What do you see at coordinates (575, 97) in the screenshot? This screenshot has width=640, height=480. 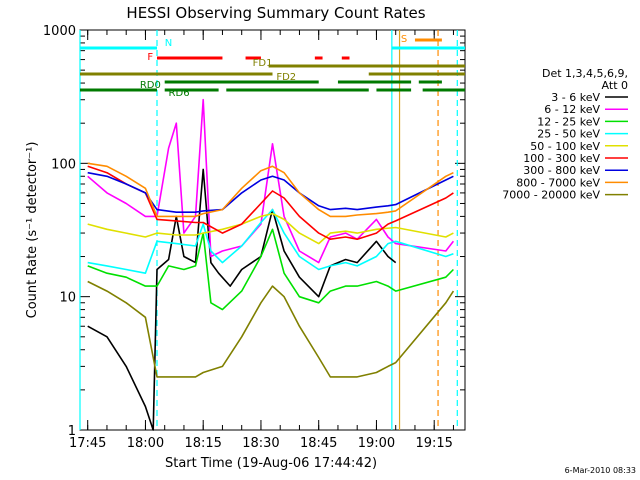 I see `legend-label-3-6-kev: 3 - 6 keV` at bounding box center [575, 97].